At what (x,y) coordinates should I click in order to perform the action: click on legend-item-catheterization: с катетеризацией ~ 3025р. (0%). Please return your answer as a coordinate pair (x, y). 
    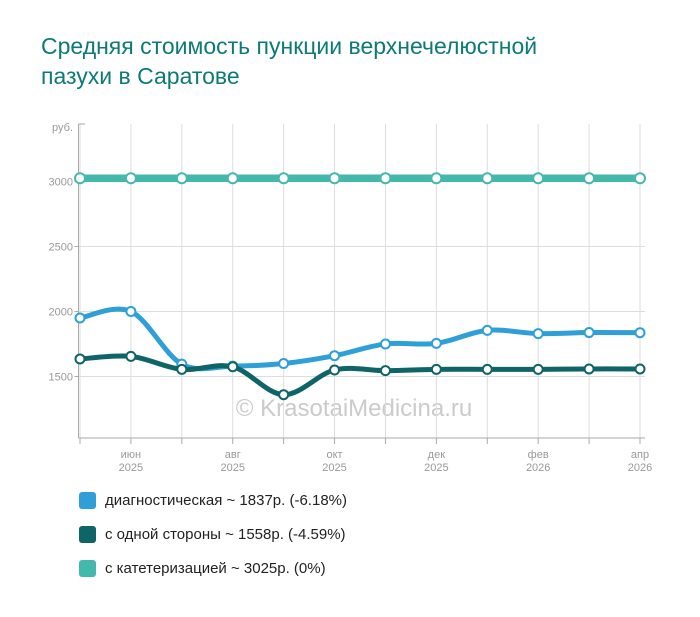
    Looking at the image, I should click on (213, 568).